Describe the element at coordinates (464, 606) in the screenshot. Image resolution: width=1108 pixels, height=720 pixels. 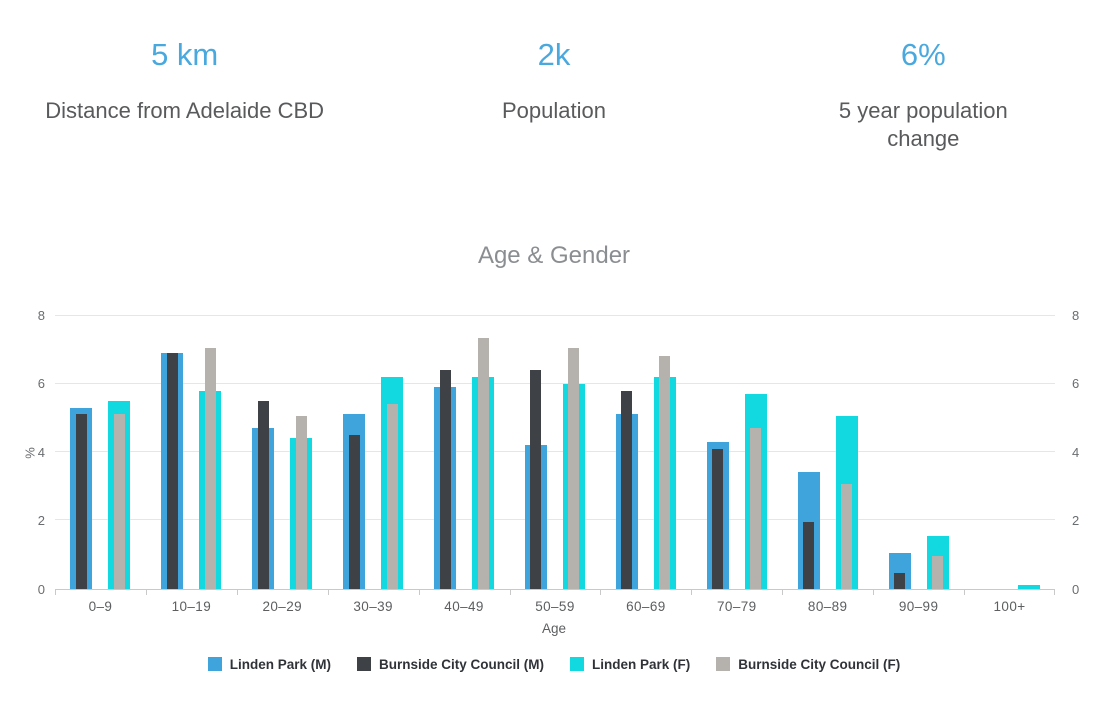
I see `x-tick-label: 40–49` at that location.